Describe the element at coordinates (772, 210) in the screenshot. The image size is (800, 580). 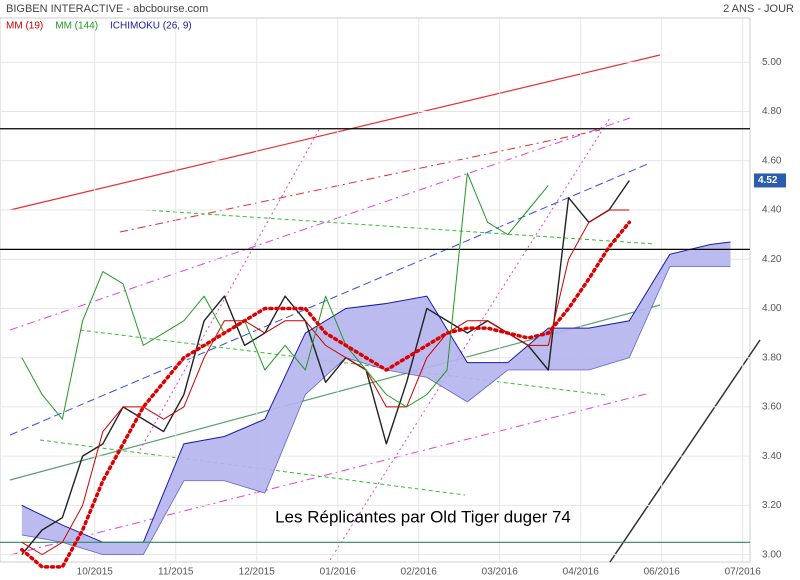
I see `y-tick-label: 4.40` at that location.